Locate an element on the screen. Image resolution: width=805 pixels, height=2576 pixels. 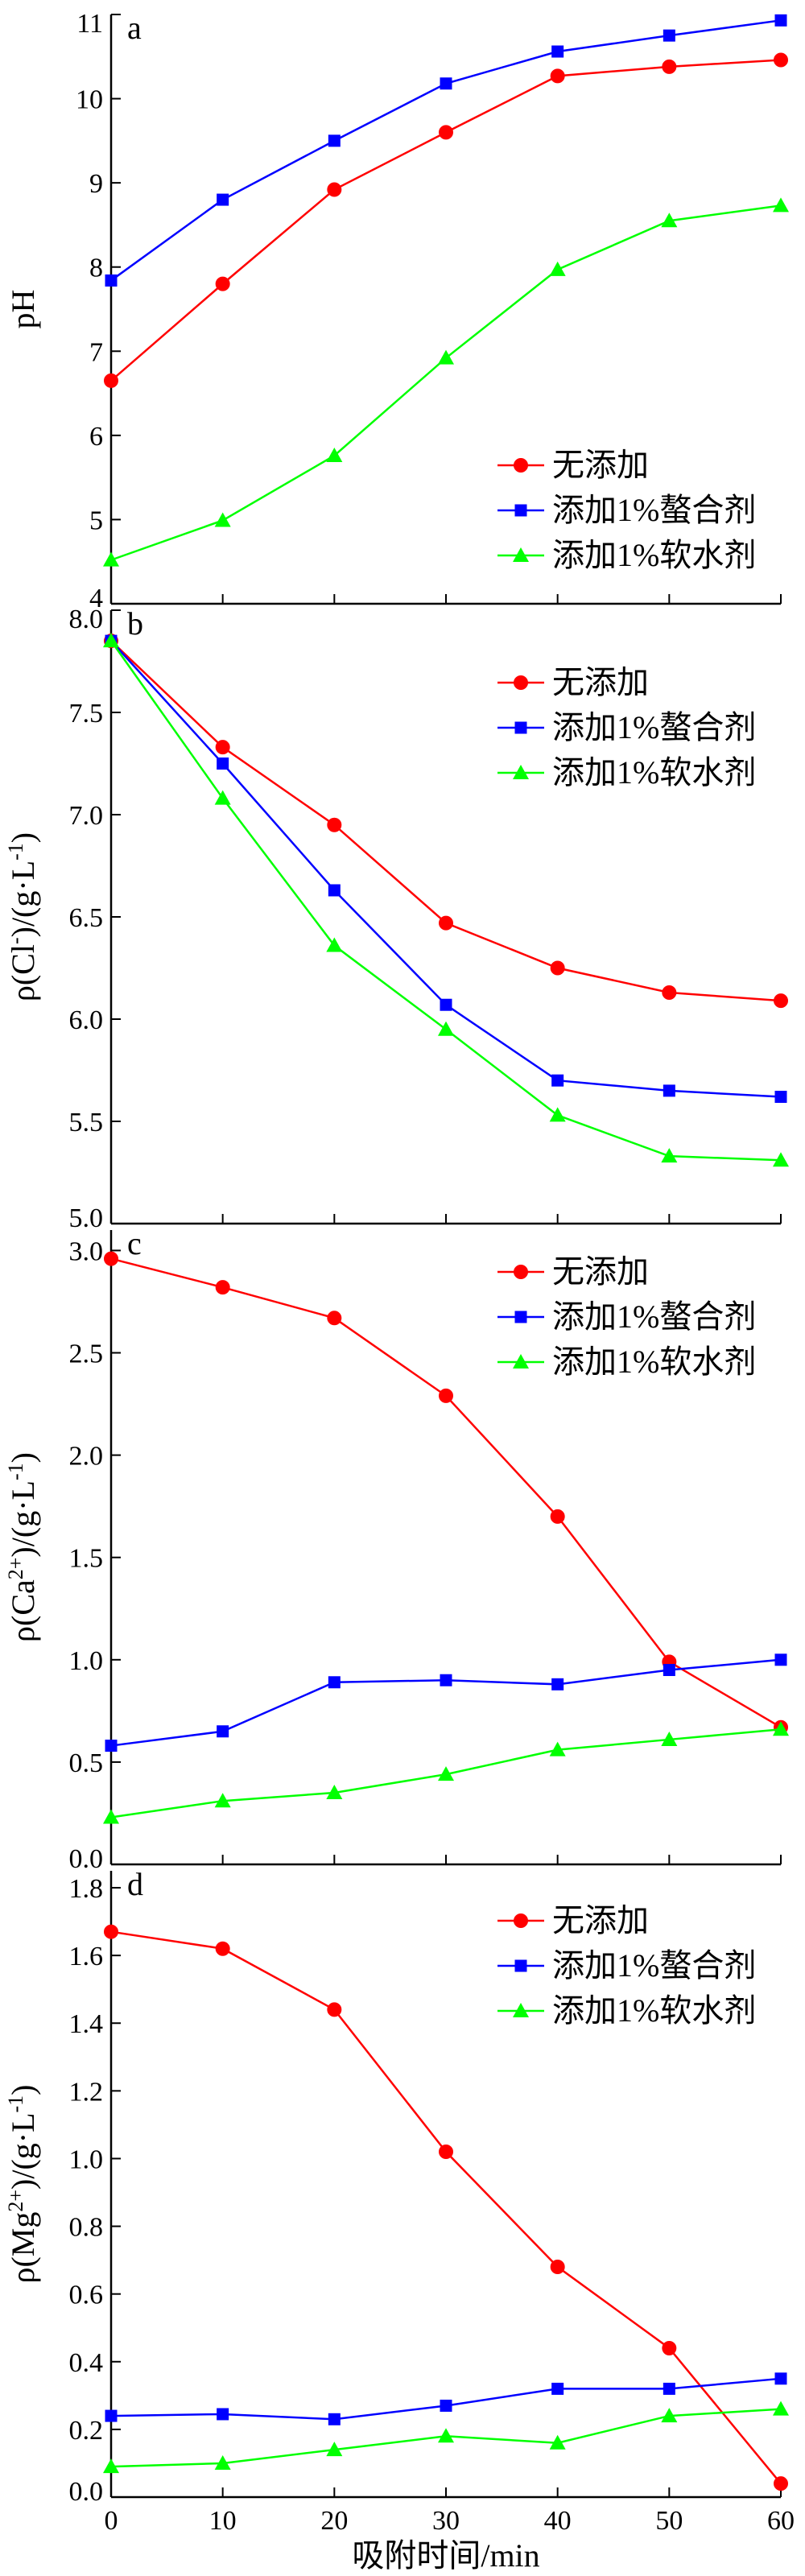
x-tick-label: 40 is located at coordinates (558, 2521).